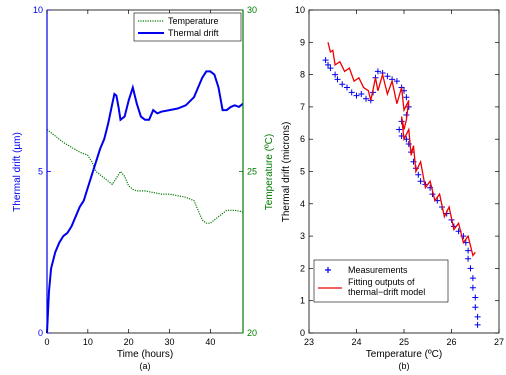 This screenshot has height=375, width=506. I want to click on panel-b-ytick-label: 9, so click(302, 42).